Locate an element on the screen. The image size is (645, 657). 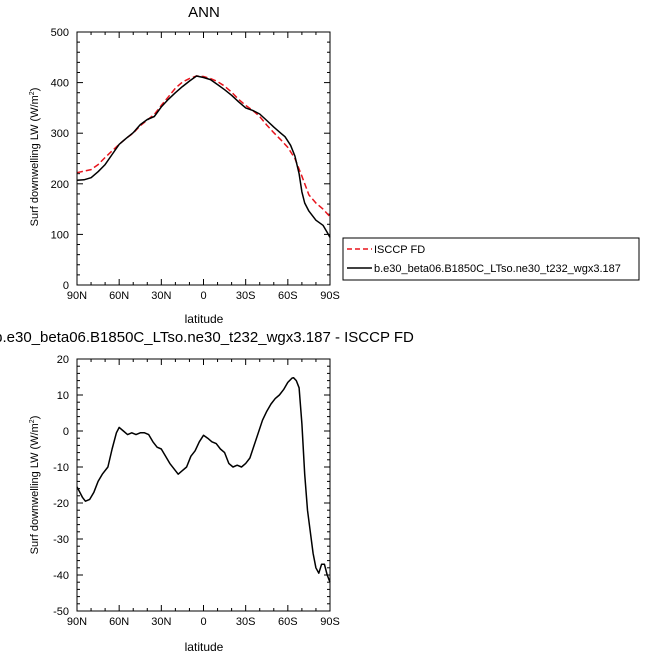
top-chart-title: ANN is located at coordinates (204, 12).